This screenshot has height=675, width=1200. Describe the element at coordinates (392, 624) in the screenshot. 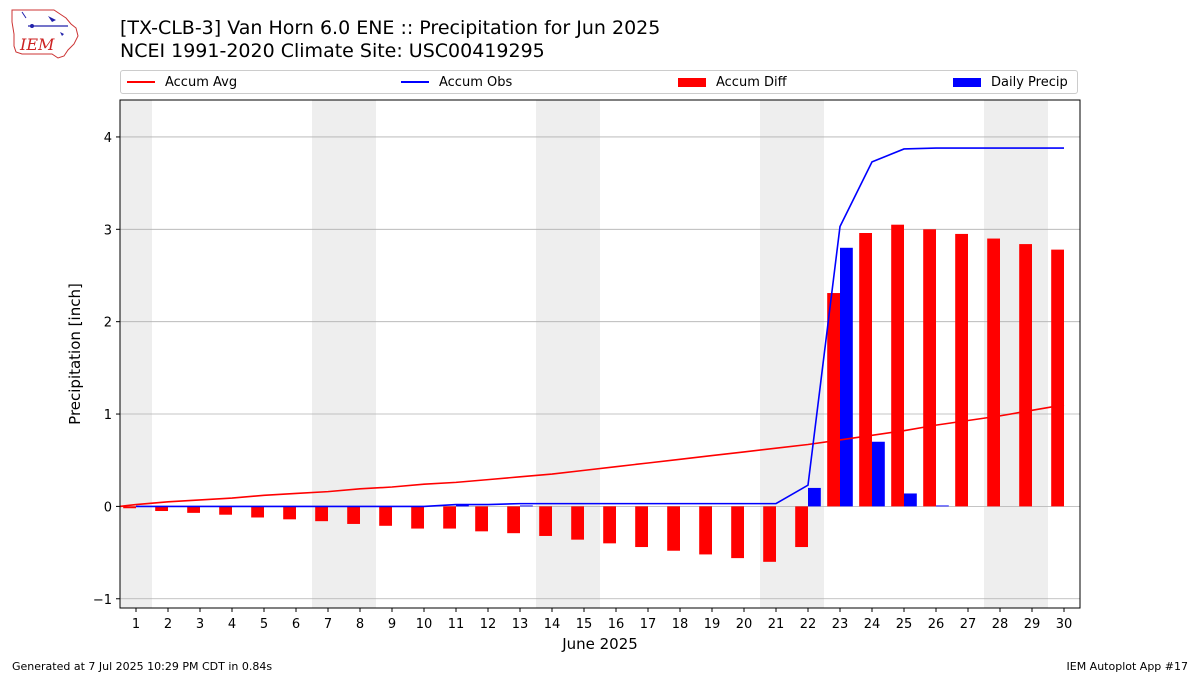

I see `x-tick-label-9: 9` at that location.